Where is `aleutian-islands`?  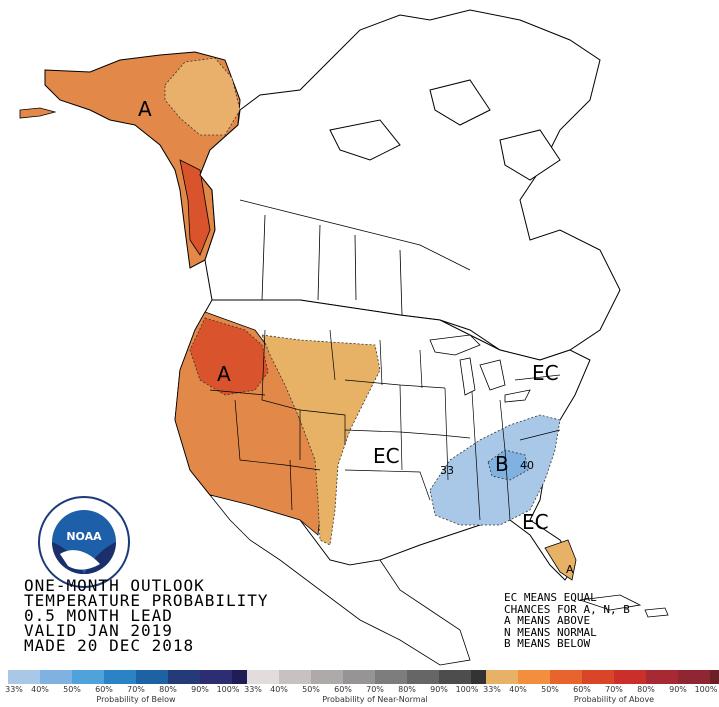 aleutian-islands is located at coordinates (38, 113).